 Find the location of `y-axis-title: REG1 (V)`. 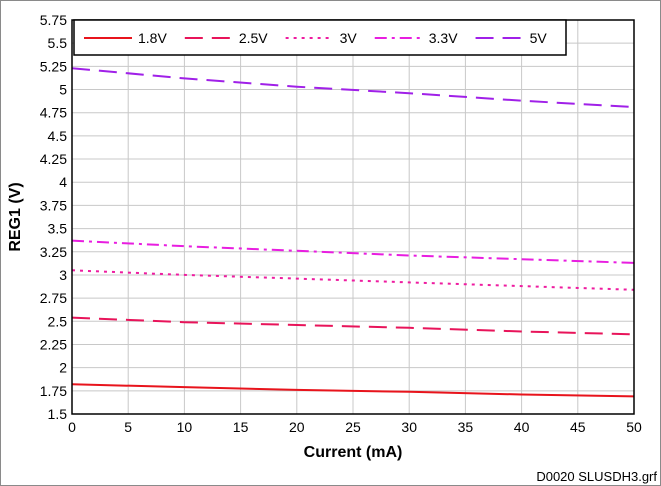

y-axis-title: REG1 (V) is located at coordinates (15, 216).